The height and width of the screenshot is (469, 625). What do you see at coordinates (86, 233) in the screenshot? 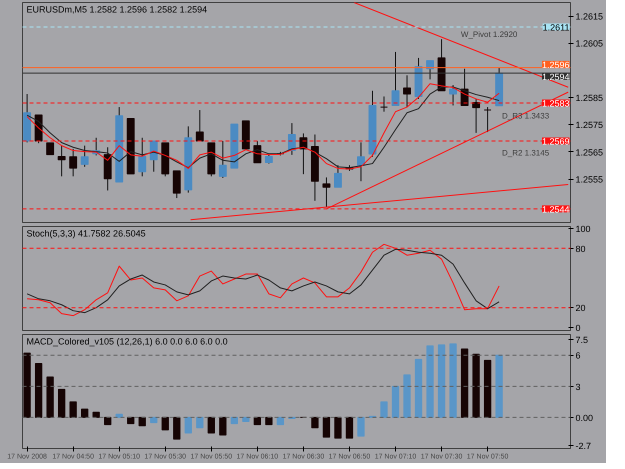
I see `chart-title: Stoch(5,3,3) 41.7582 26.5045` at bounding box center [86, 233].